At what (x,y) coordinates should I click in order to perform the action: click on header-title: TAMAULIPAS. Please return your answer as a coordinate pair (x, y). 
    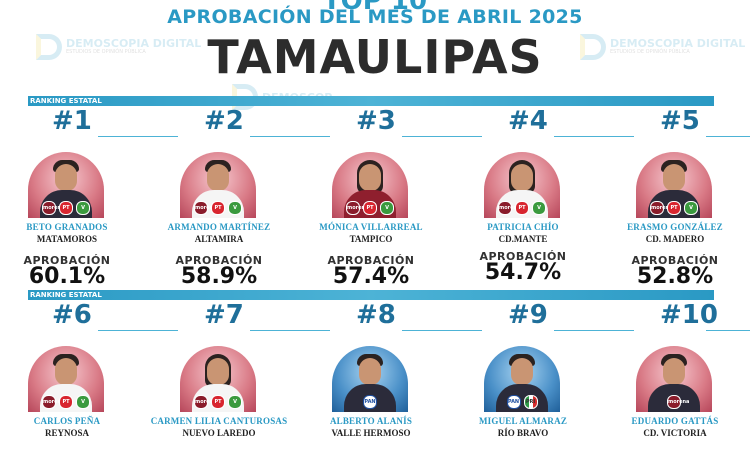
    Looking at the image, I should click on (375, 57).